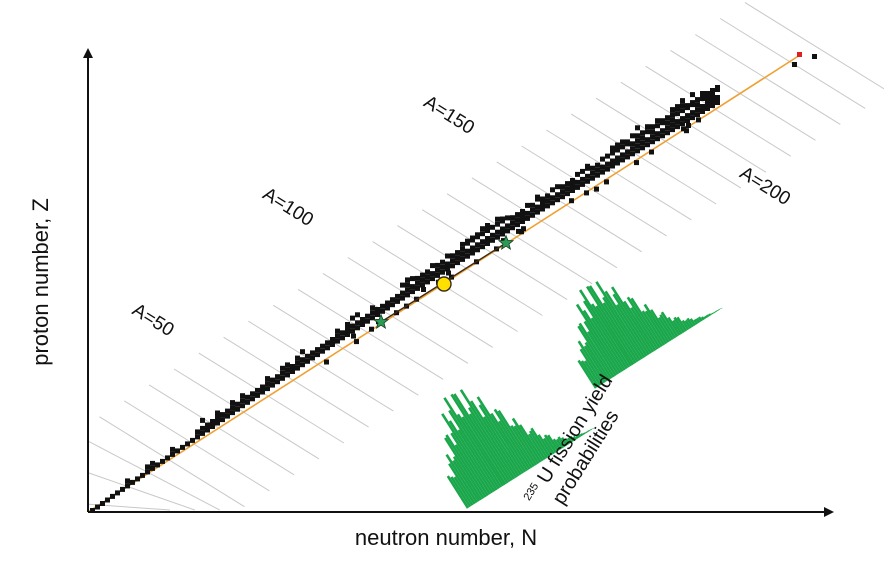  What do you see at coordinates (449, 115) in the screenshot?
I see `isobar-label-a150: A=150` at bounding box center [449, 115].